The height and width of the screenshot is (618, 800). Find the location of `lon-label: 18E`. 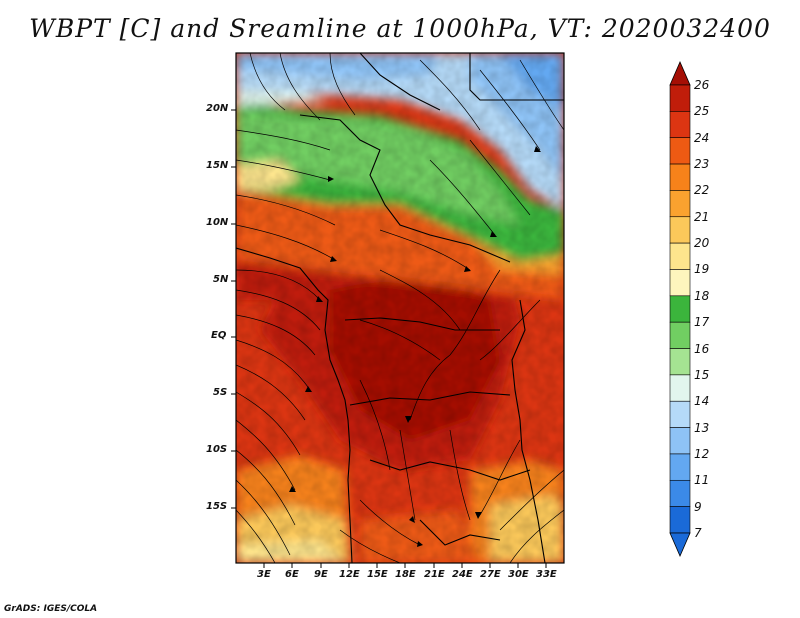

lon-label: 18E is located at coordinates (405, 574).